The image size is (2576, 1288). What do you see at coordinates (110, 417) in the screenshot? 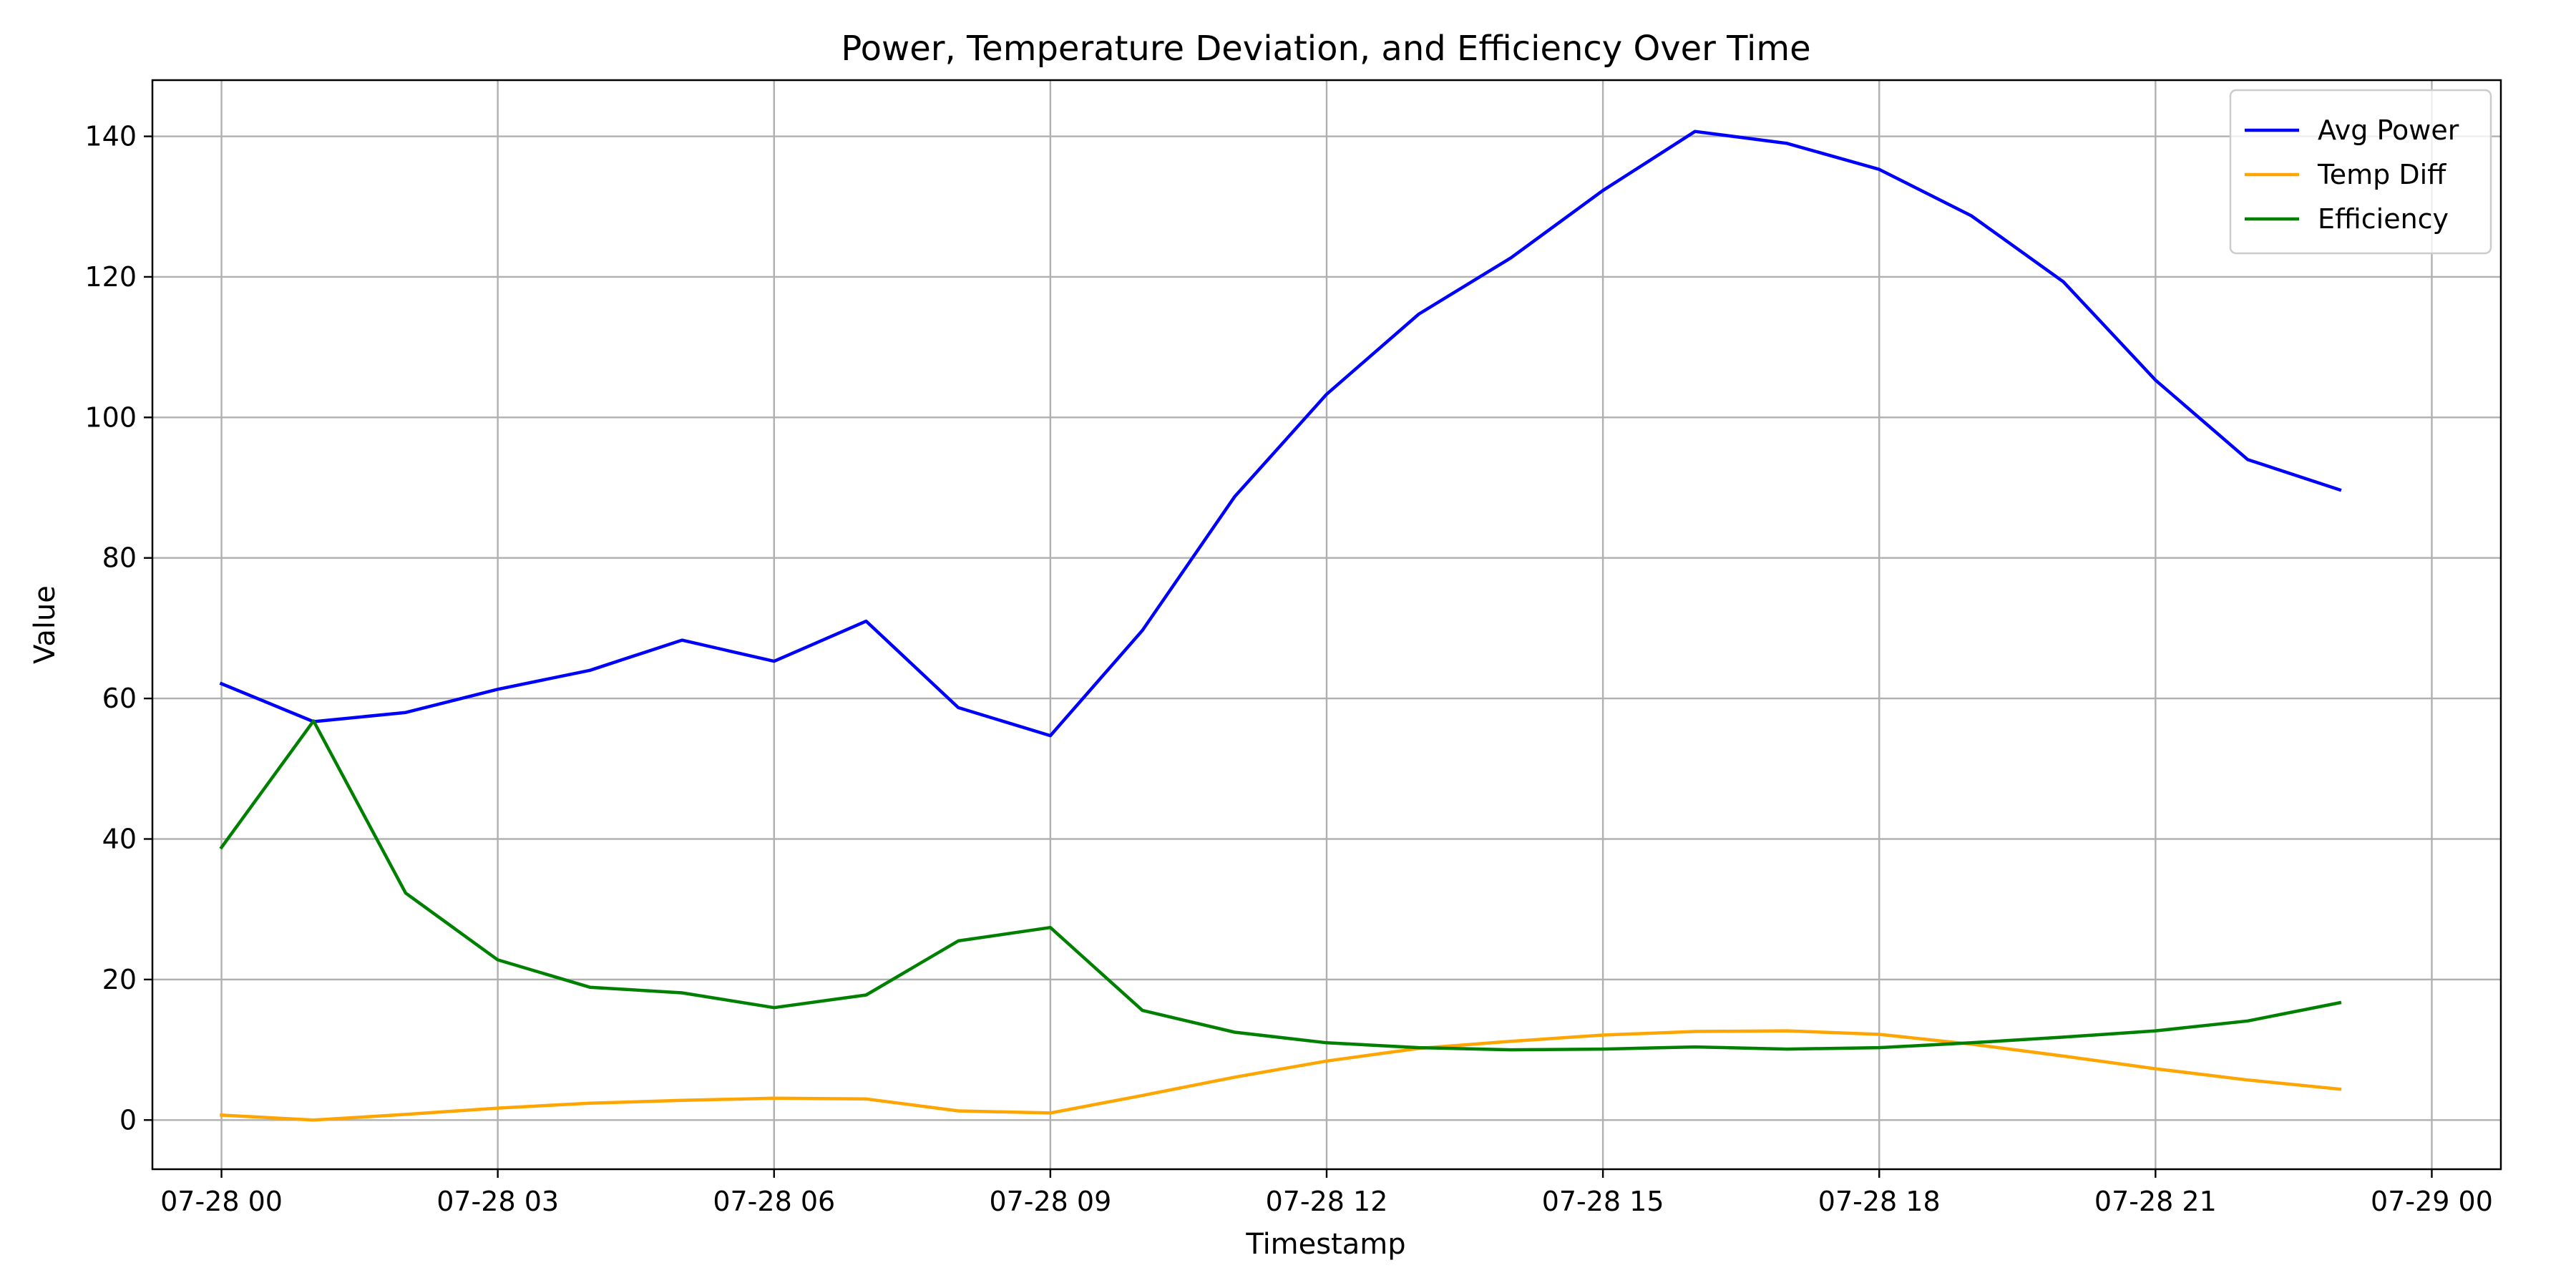
I see `y-tick-label: 100` at bounding box center [110, 417].